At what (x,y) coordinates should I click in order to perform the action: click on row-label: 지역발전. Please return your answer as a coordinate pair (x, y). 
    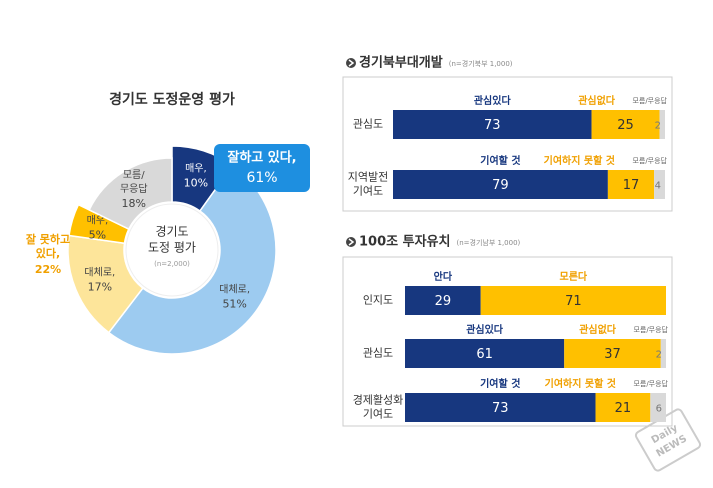
    Looking at the image, I should click on (368, 177).